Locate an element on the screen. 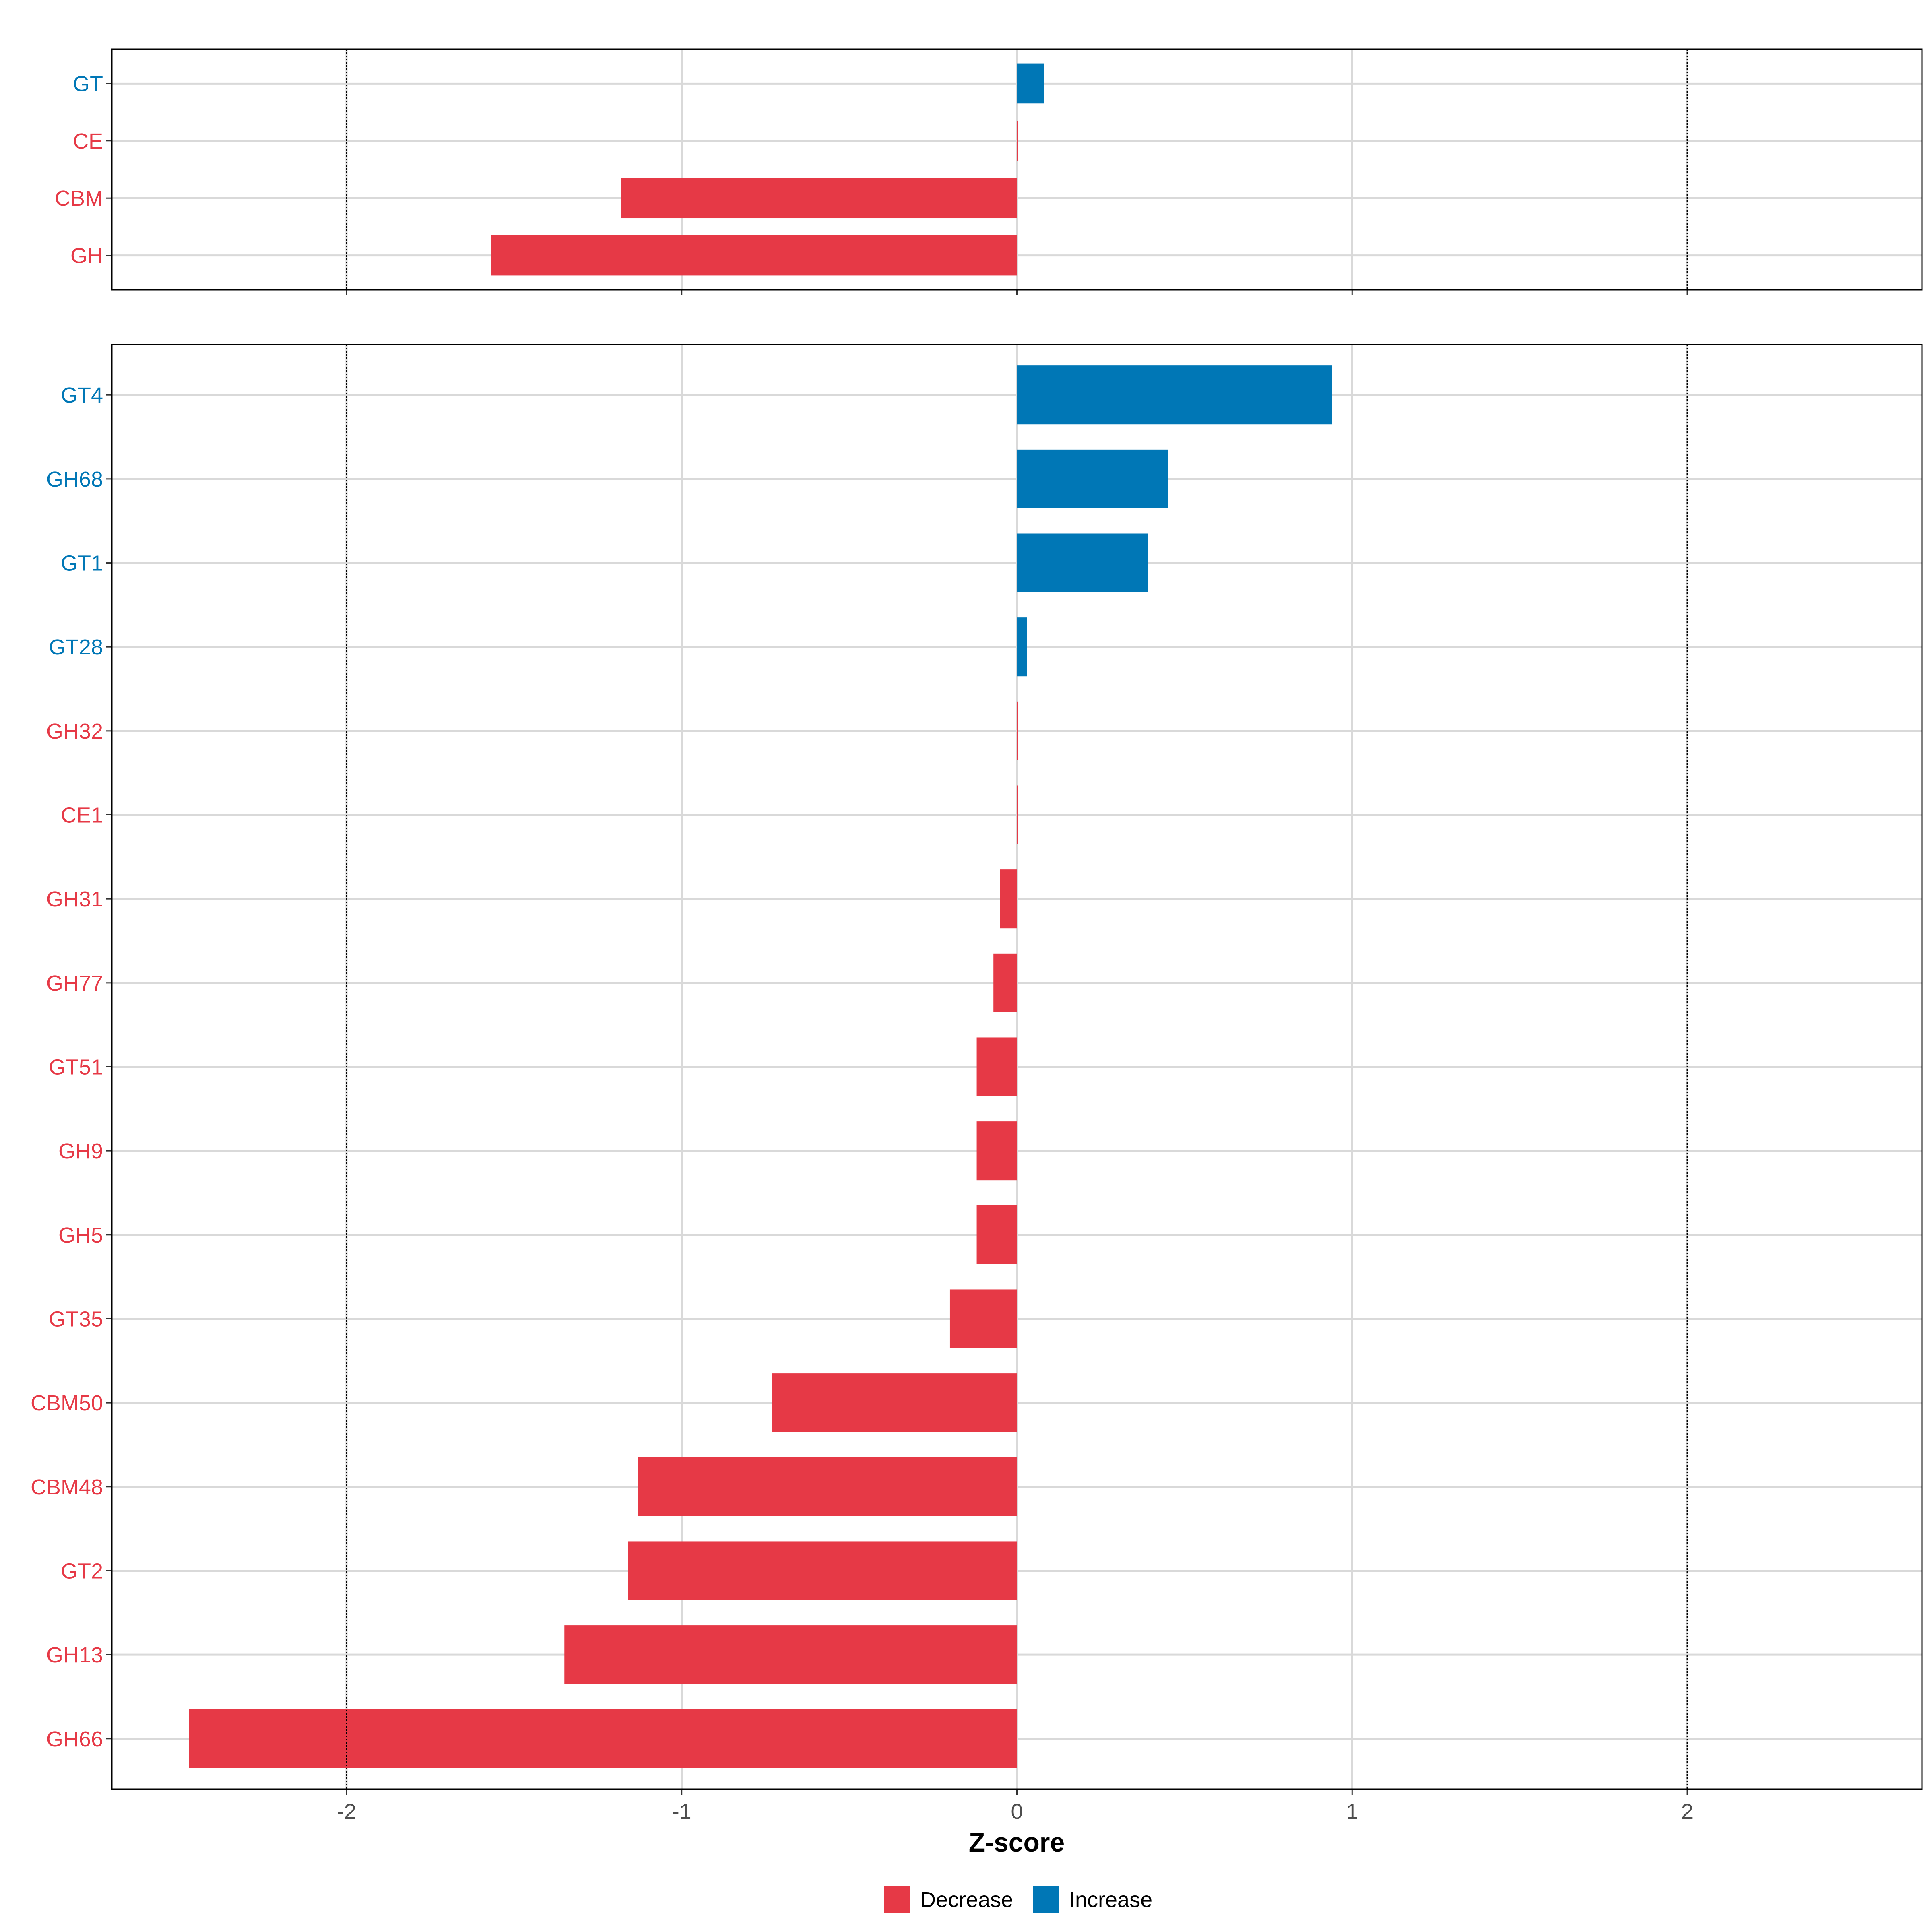  bar-gt28 is located at coordinates (1022, 647).